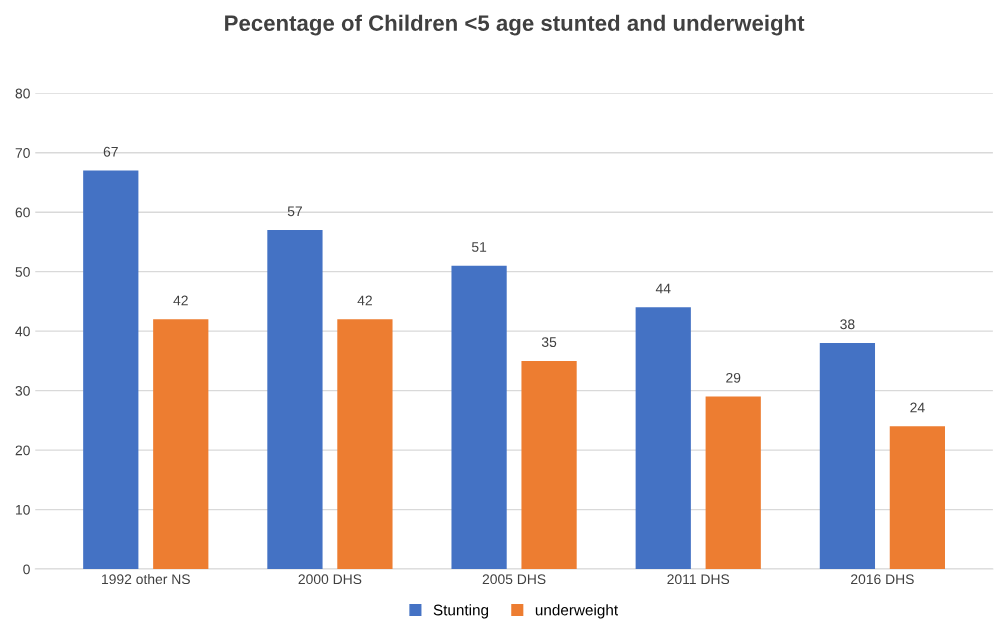 Image resolution: width=1008 pixels, height=643 pixels. What do you see at coordinates (663, 288) in the screenshot?
I see `data-label: 44` at bounding box center [663, 288].